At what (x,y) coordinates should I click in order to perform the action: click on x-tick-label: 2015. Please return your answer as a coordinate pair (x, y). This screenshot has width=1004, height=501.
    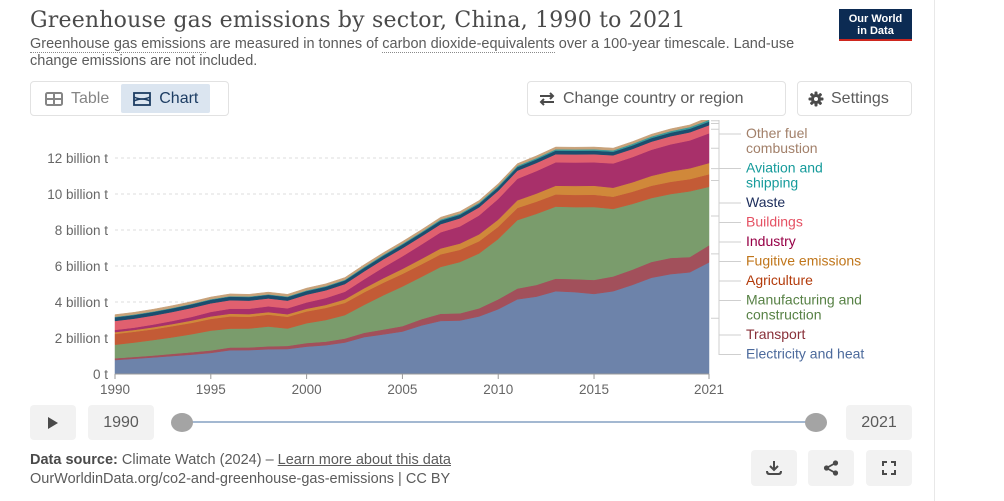
    Looking at the image, I should click on (594, 389).